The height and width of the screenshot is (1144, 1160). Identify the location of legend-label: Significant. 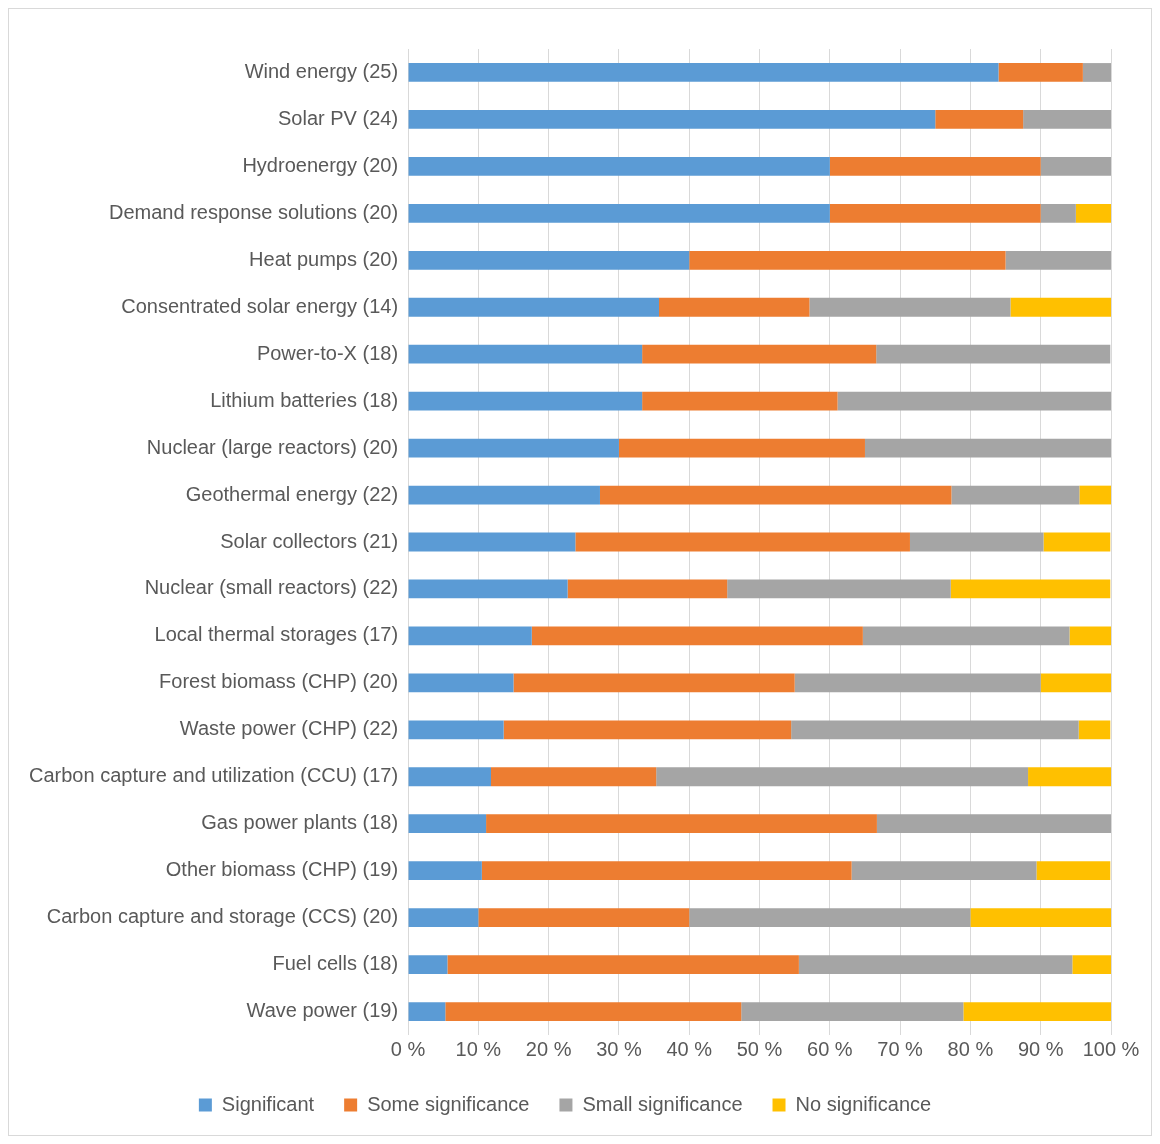
(268, 1103).